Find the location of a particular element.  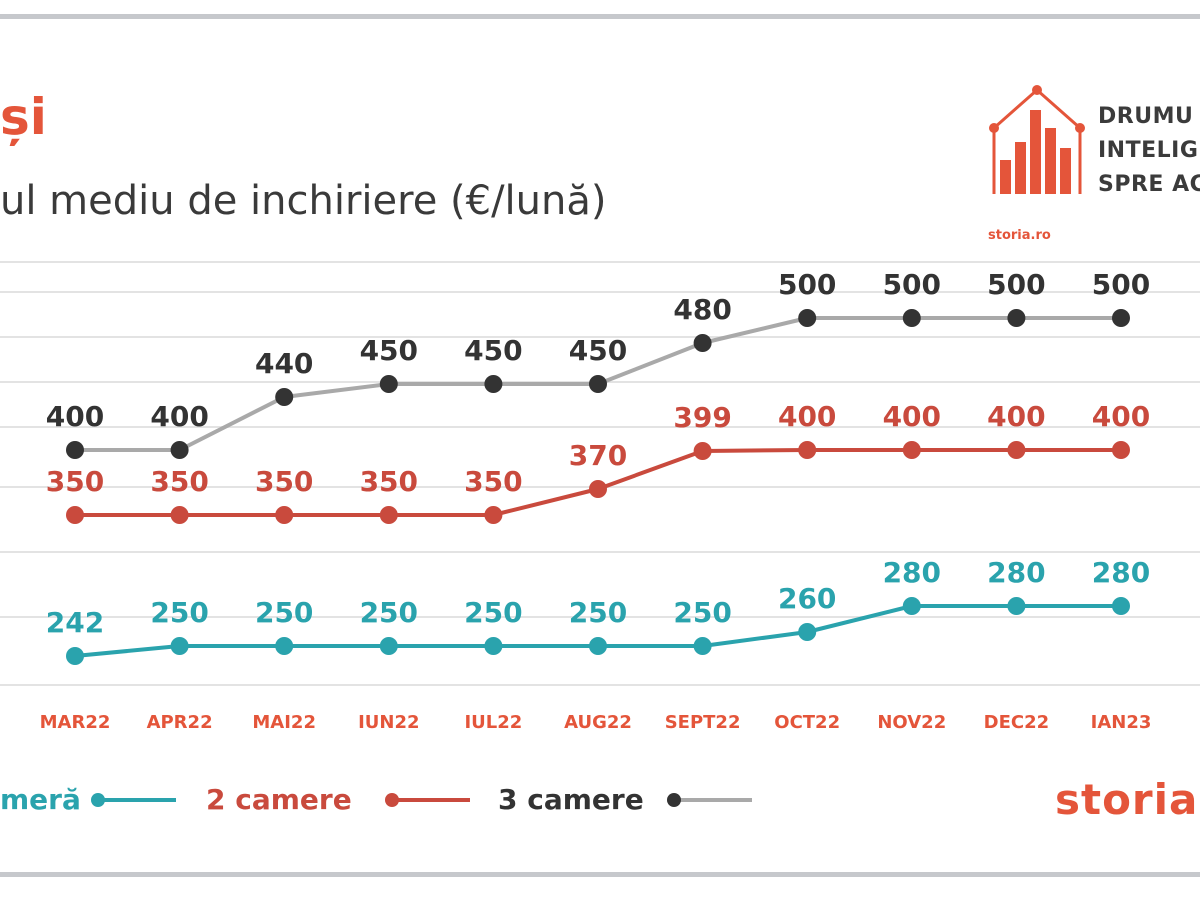

data-label: 242 is located at coordinates (75, 622).